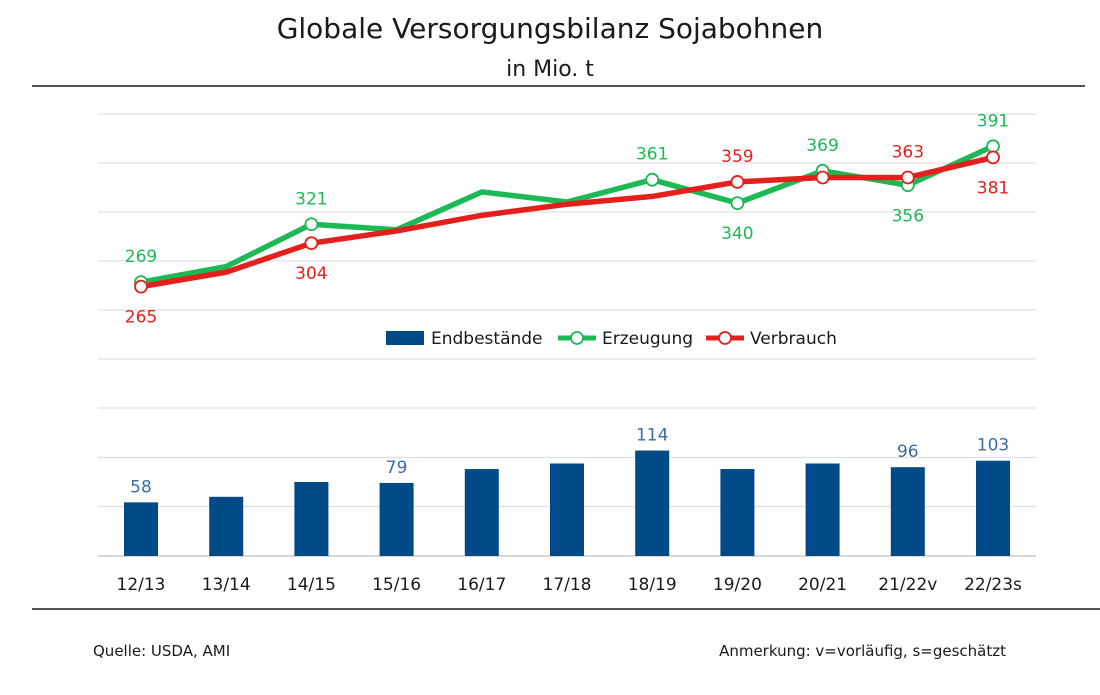 The height and width of the screenshot is (695, 1100). I want to click on legend: Endbestände Erzeugung Verbrauch, so click(611, 339).